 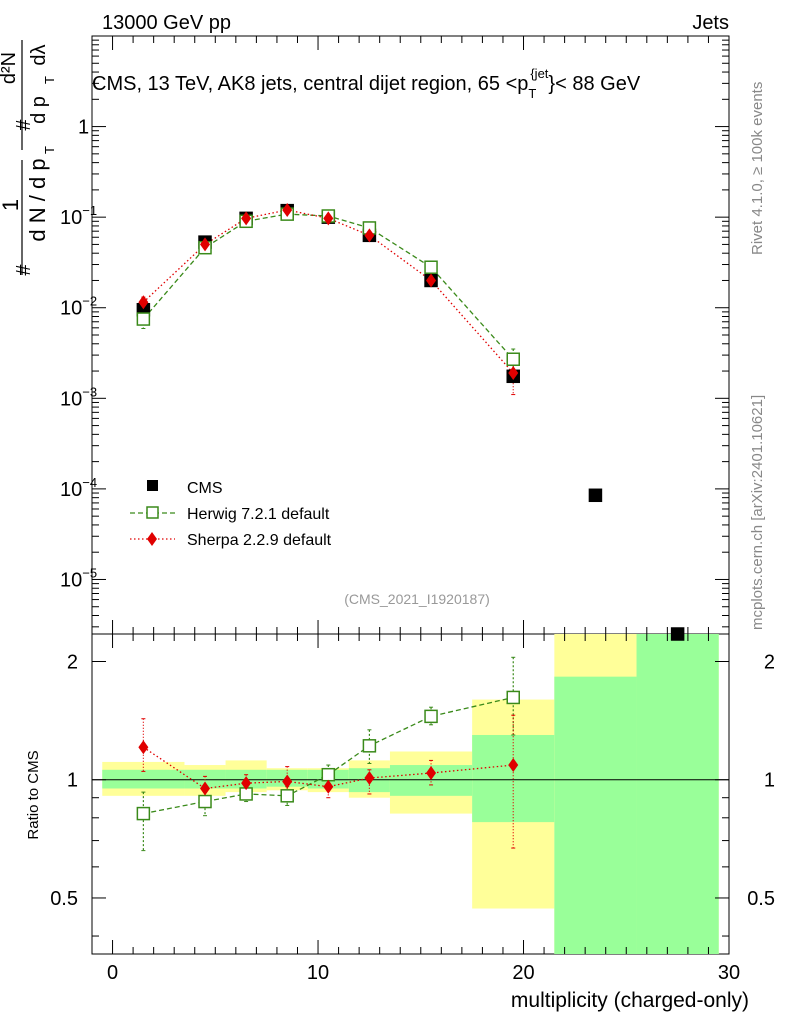 I want to click on header-left: 13000 GeV pp, so click(x=166, y=23).